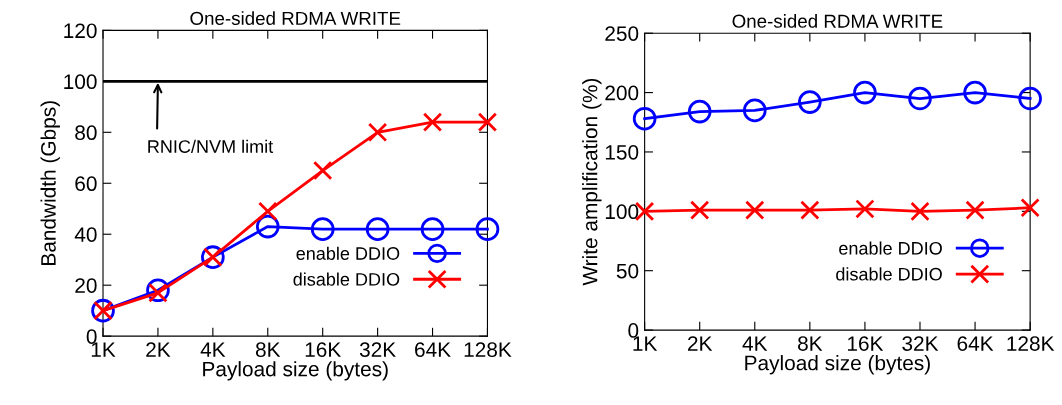  I want to click on y-tick-label: 80, so click(86, 133).